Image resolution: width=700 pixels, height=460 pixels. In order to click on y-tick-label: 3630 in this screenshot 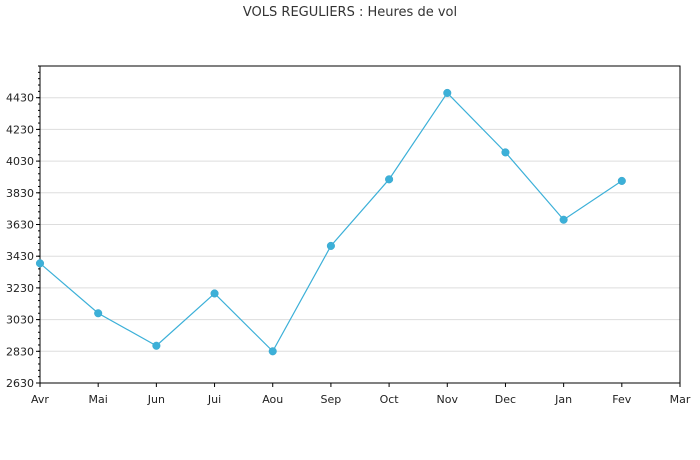, I will do `click(20, 225)`.